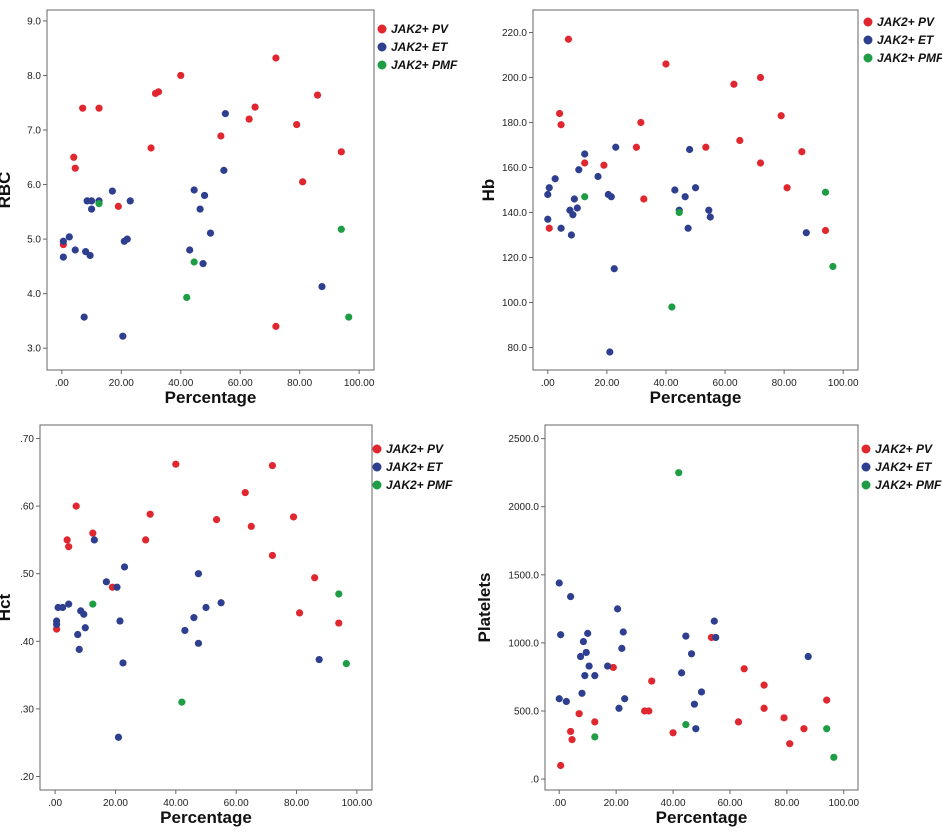 This screenshot has height=832, width=942. What do you see at coordinates (484, 608) in the screenshot?
I see `y-axis-title: Platelets` at bounding box center [484, 608].